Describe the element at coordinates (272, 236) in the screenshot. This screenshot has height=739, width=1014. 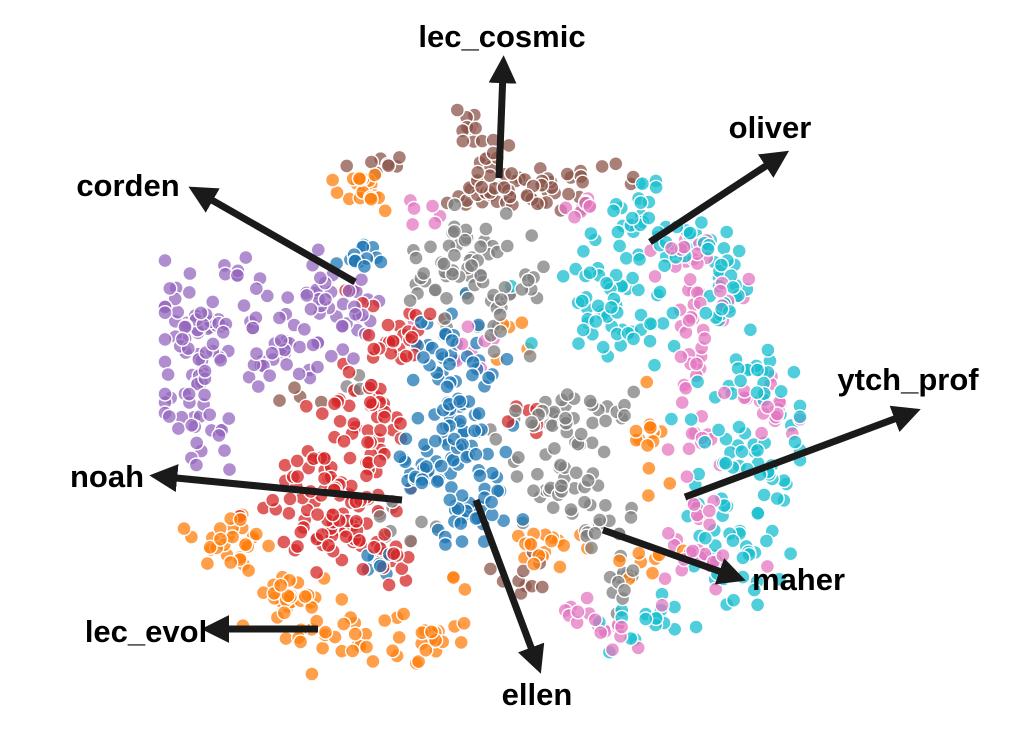
I see `arrow-corden` at that location.